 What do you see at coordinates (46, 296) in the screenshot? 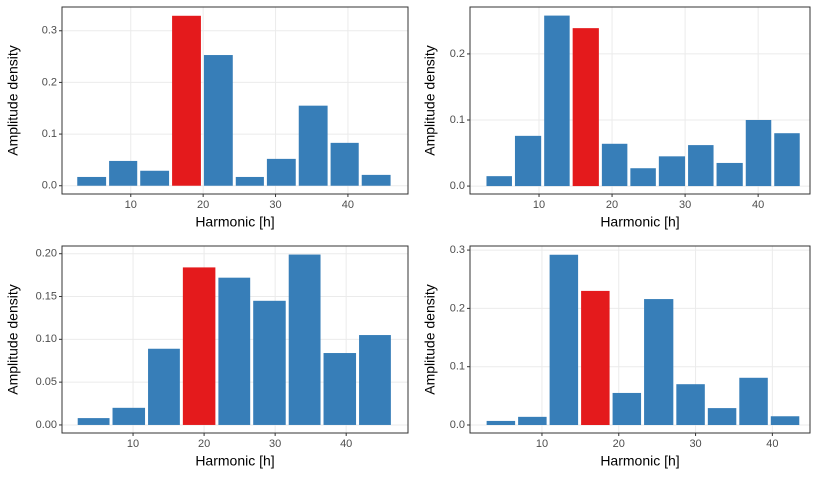
I see `y-tick-label: 0.15` at bounding box center [46, 296].